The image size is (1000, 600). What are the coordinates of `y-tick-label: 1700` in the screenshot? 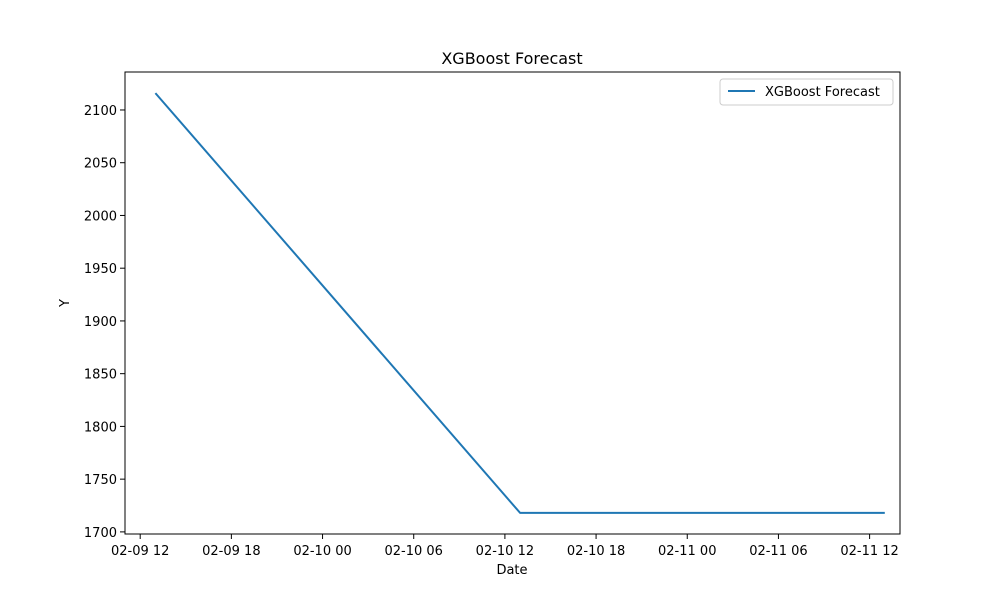 It's located at (100, 533).